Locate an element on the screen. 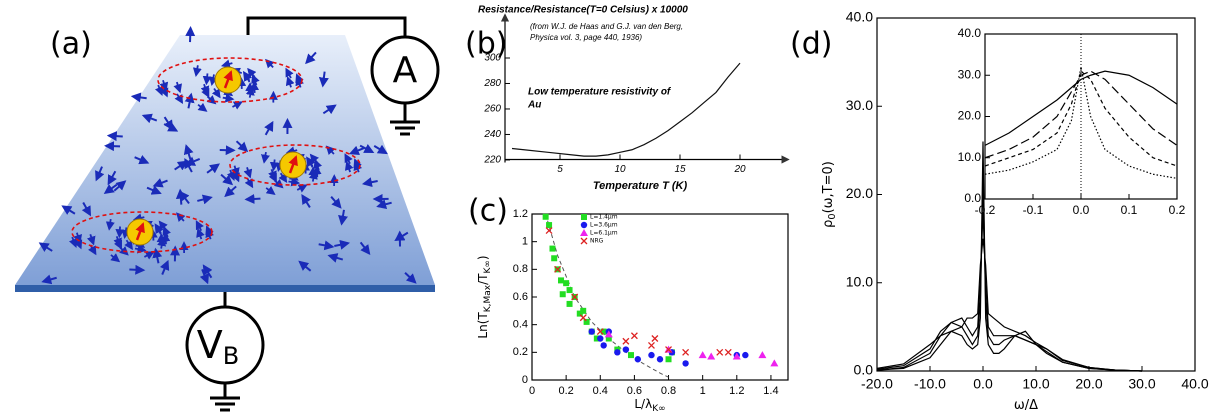 The image size is (1227, 419). x-tick-label: 1.4 is located at coordinates (770, 391).